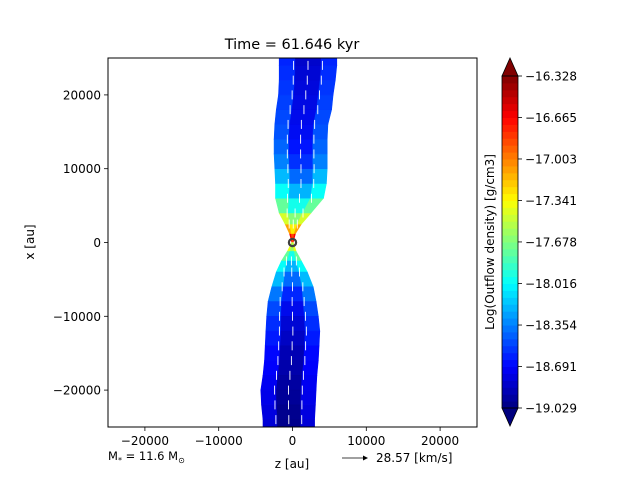  What do you see at coordinates (551, 159) in the screenshot?
I see `colorbar-tick-label: −17.003` at bounding box center [551, 159].